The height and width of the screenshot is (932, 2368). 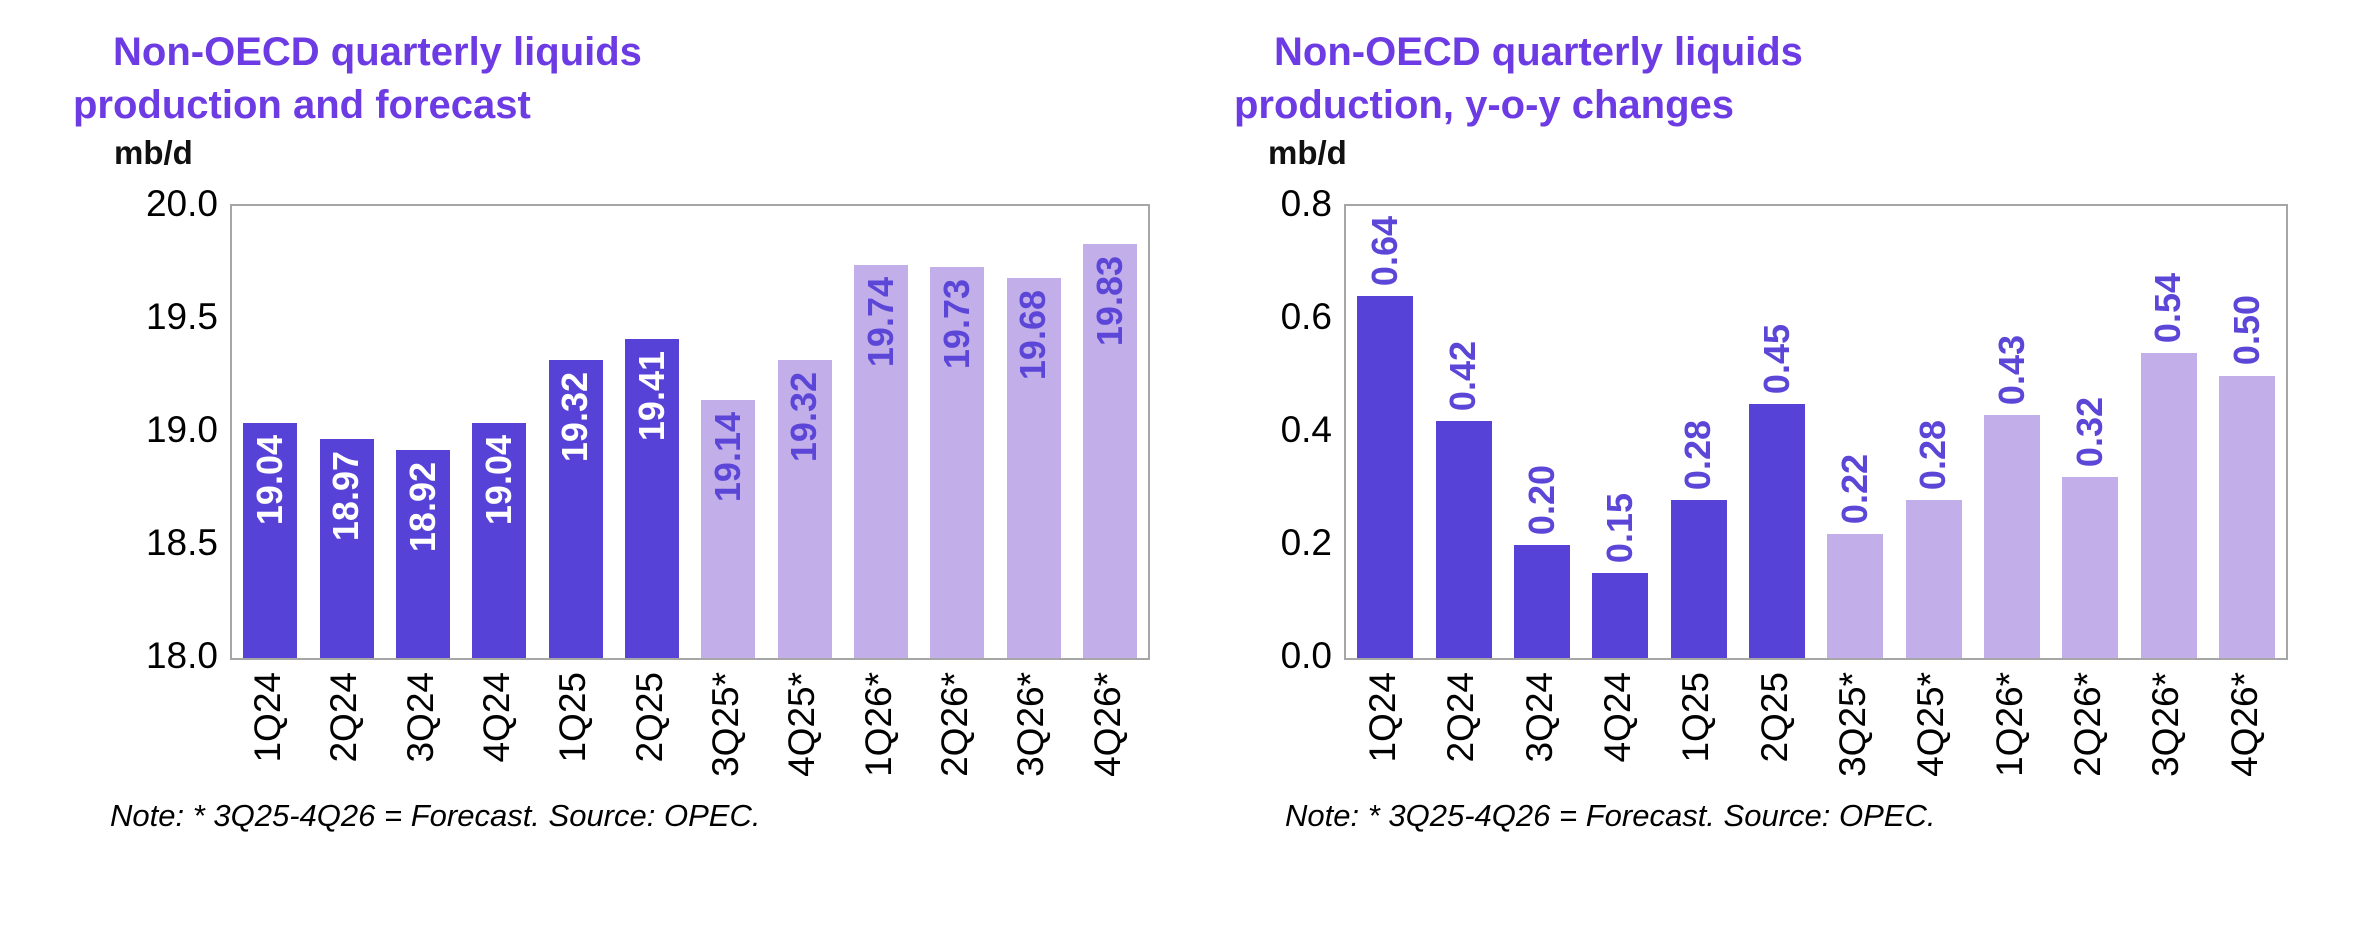 What do you see at coordinates (2090, 432) in the screenshot?
I see `bar-value-label-wrap: 0.32` at bounding box center [2090, 432].